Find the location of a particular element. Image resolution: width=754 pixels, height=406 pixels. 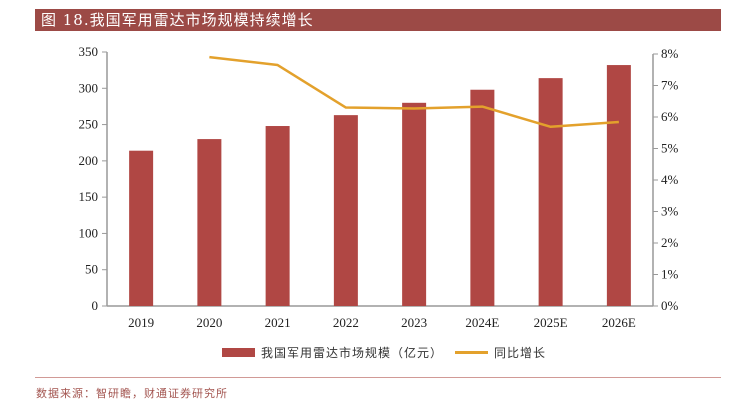

bar-2026E is located at coordinates (618, 185).